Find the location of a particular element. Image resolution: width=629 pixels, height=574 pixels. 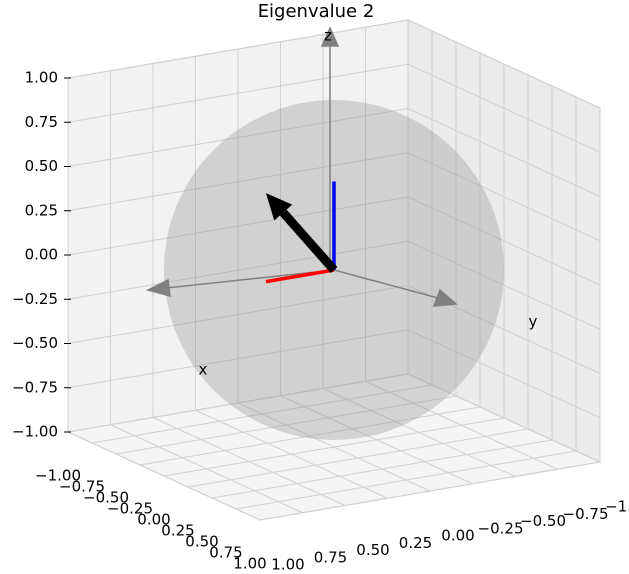

x-axis-label: x is located at coordinates (203, 370).